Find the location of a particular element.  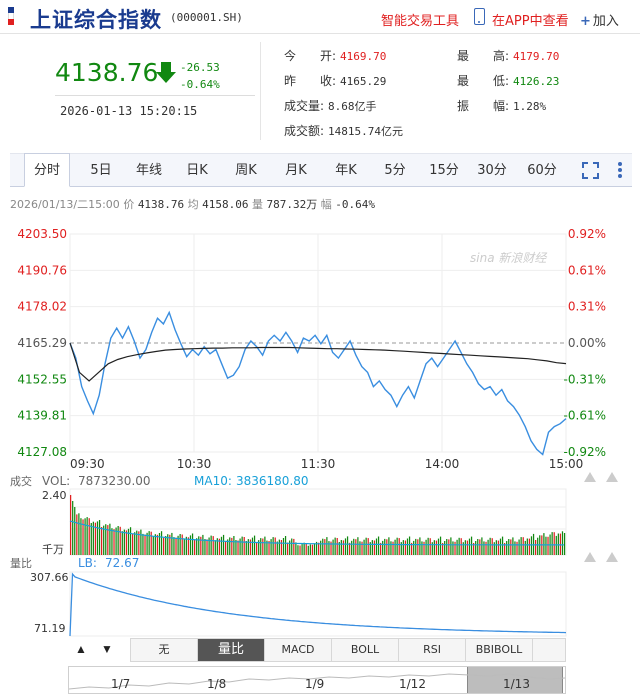

indicator-tab: BOLL is located at coordinates (365, 650).